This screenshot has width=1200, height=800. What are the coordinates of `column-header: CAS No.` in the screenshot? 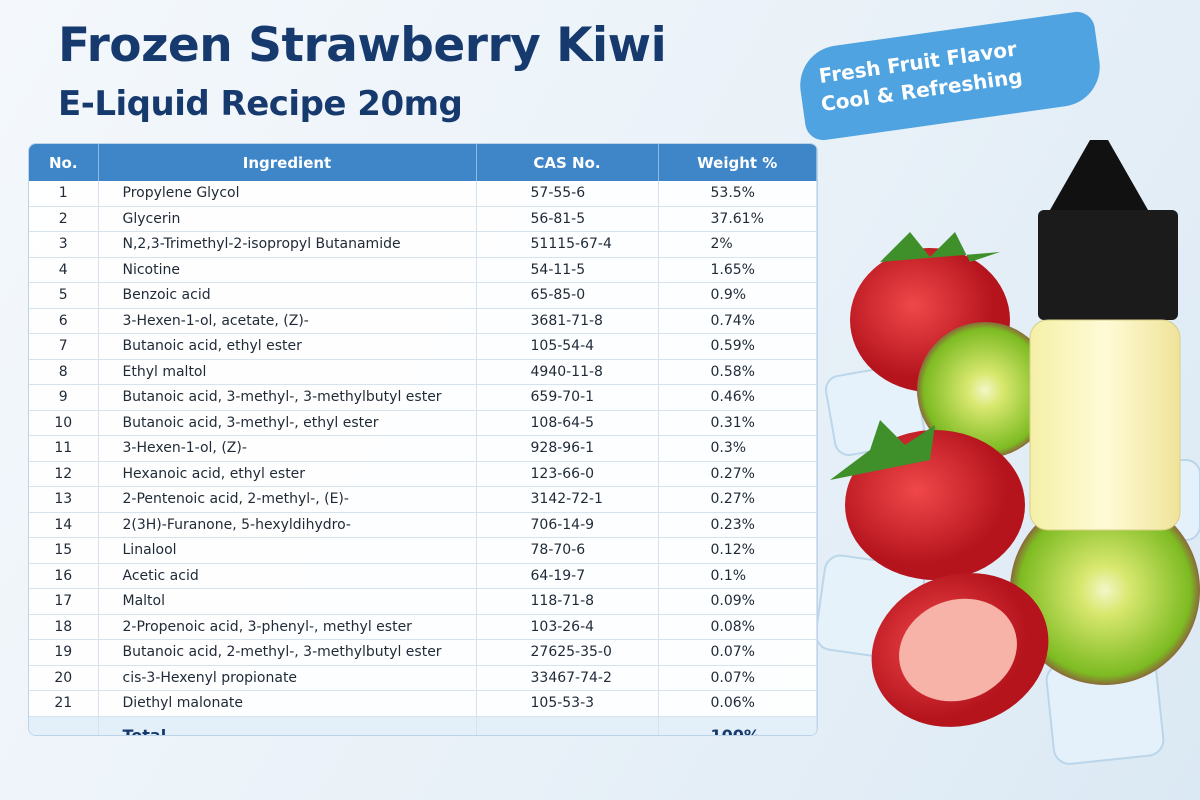 It's located at (567, 162).